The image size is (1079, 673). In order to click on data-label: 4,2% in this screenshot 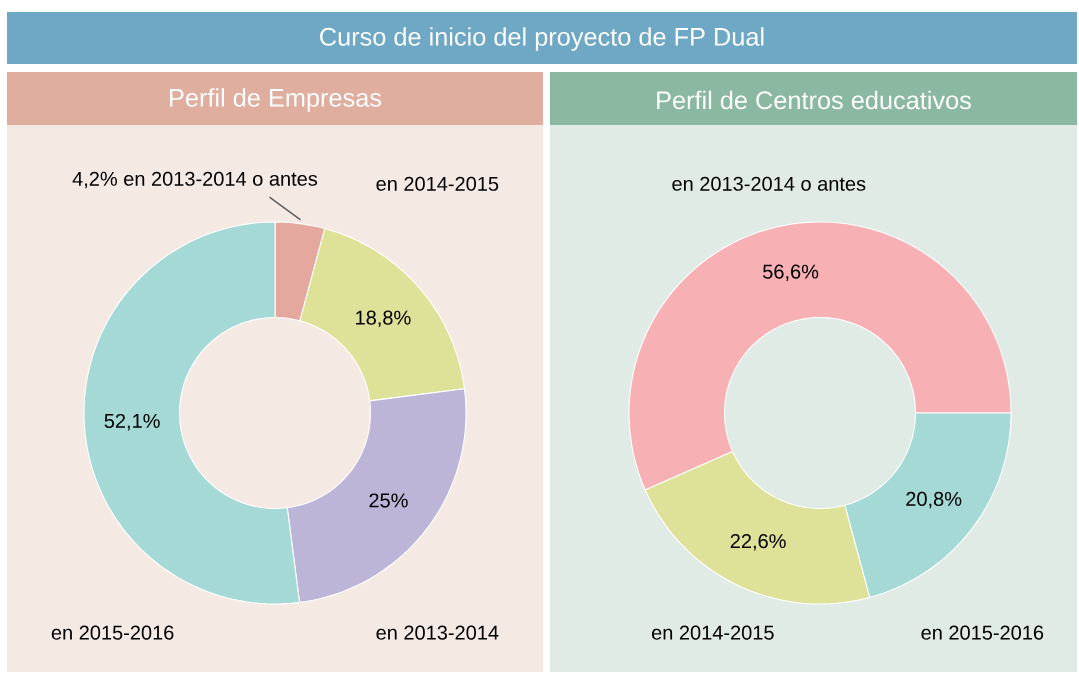, I will do `click(94, 180)`.